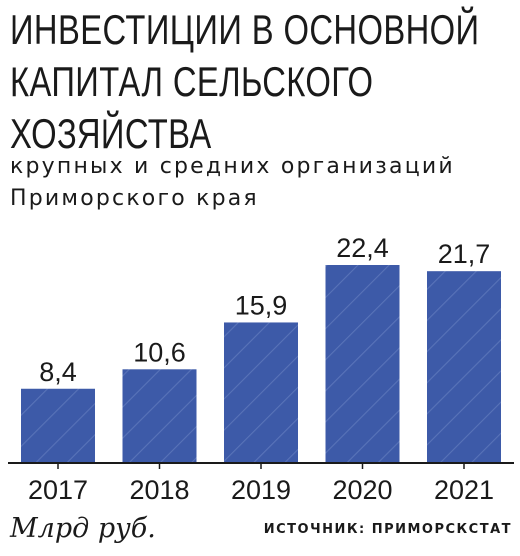 The width and height of the screenshot is (520, 556). Describe the element at coordinates (261, 490) in the screenshot. I see `x-tick-label-2019: 2019` at that location.